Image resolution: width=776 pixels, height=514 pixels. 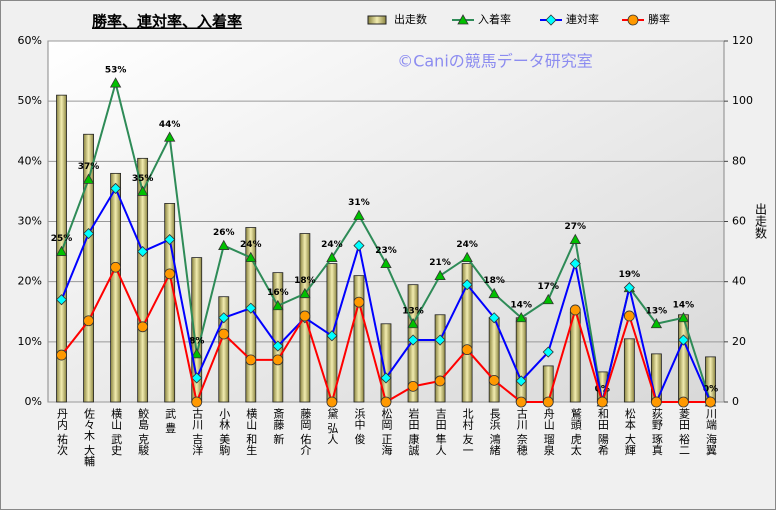 I want to click on data-label: 26%, so click(x=224, y=233).